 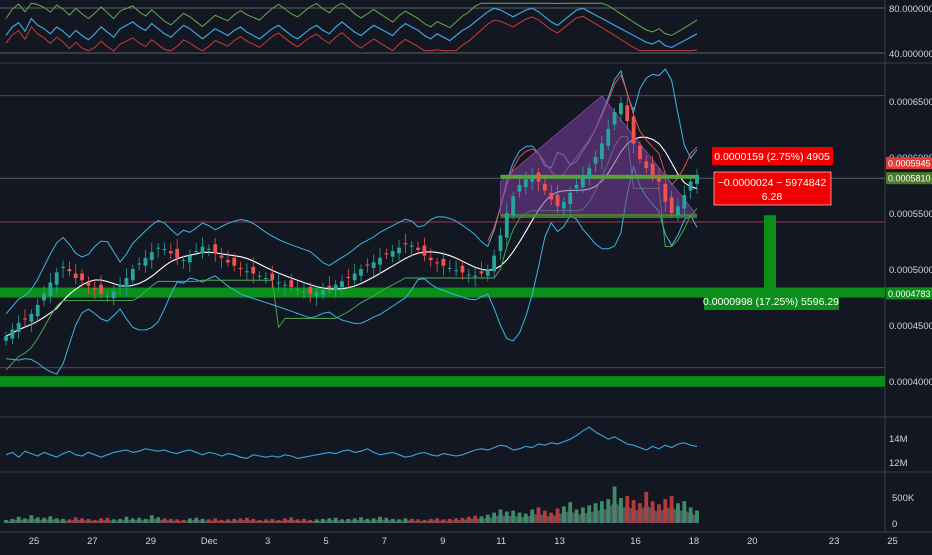 I want to click on lower-measure-label: 0.0000998 (17.25%) 5596.29, so click(x=771, y=301).